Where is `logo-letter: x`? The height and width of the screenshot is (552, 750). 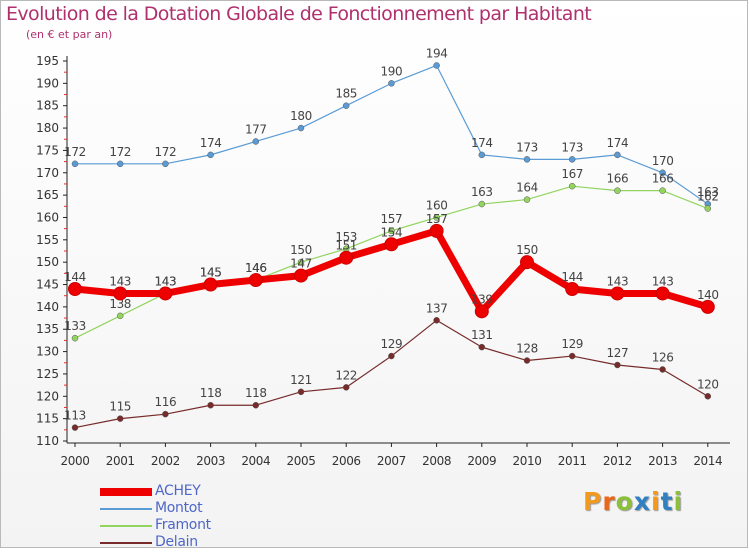
logo-letter: x is located at coordinates (642, 501).